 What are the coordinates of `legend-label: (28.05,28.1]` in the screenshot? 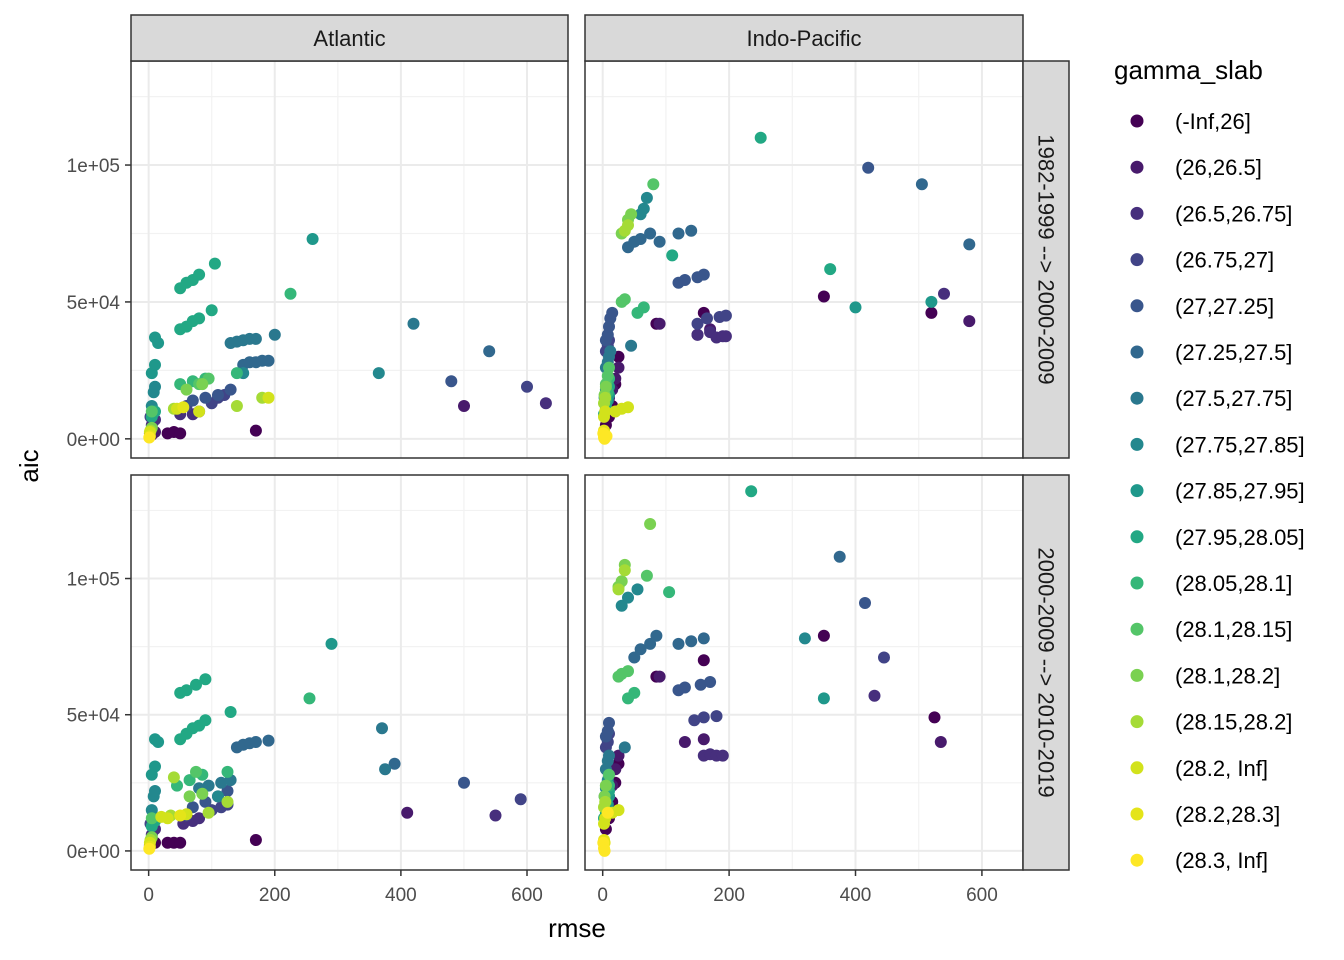 It's located at (1233, 583).